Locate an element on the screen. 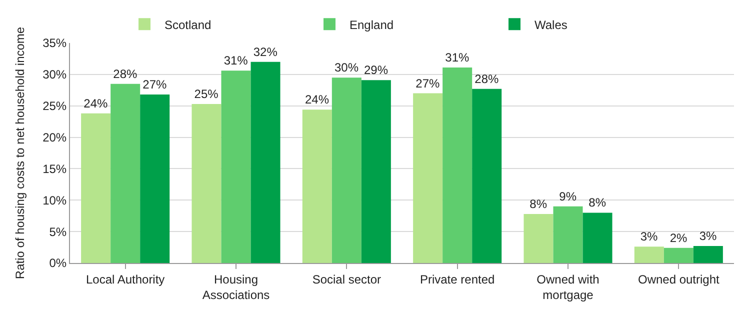  data-label: 2% is located at coordinates (679, 237).